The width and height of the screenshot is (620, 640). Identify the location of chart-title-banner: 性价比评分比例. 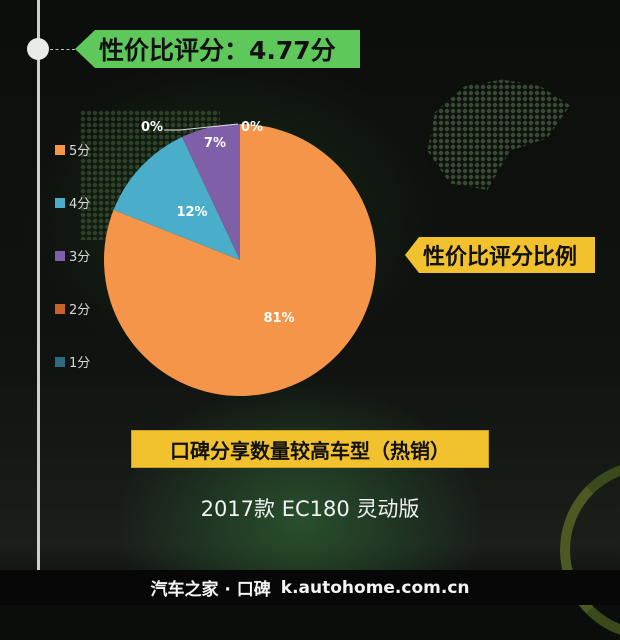
(500, 255).